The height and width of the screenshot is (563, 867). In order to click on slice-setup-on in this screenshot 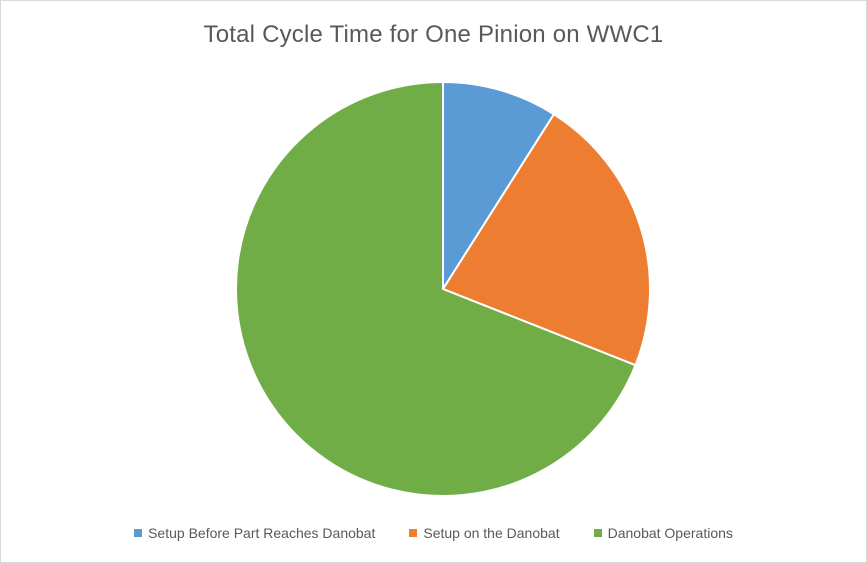, I will do `click(546, 239)`.